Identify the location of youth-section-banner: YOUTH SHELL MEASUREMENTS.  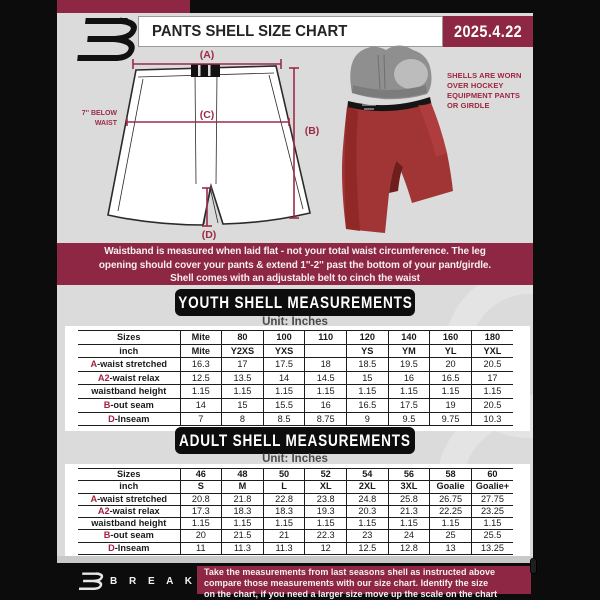
(295, 302).